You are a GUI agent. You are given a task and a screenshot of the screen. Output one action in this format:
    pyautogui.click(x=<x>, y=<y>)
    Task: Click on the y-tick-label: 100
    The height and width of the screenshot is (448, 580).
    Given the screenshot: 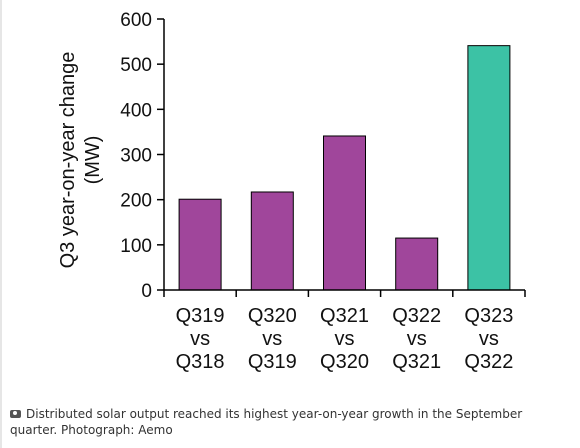 What is the action you would take?
    pyautogui.click(x=136, y=246)
    